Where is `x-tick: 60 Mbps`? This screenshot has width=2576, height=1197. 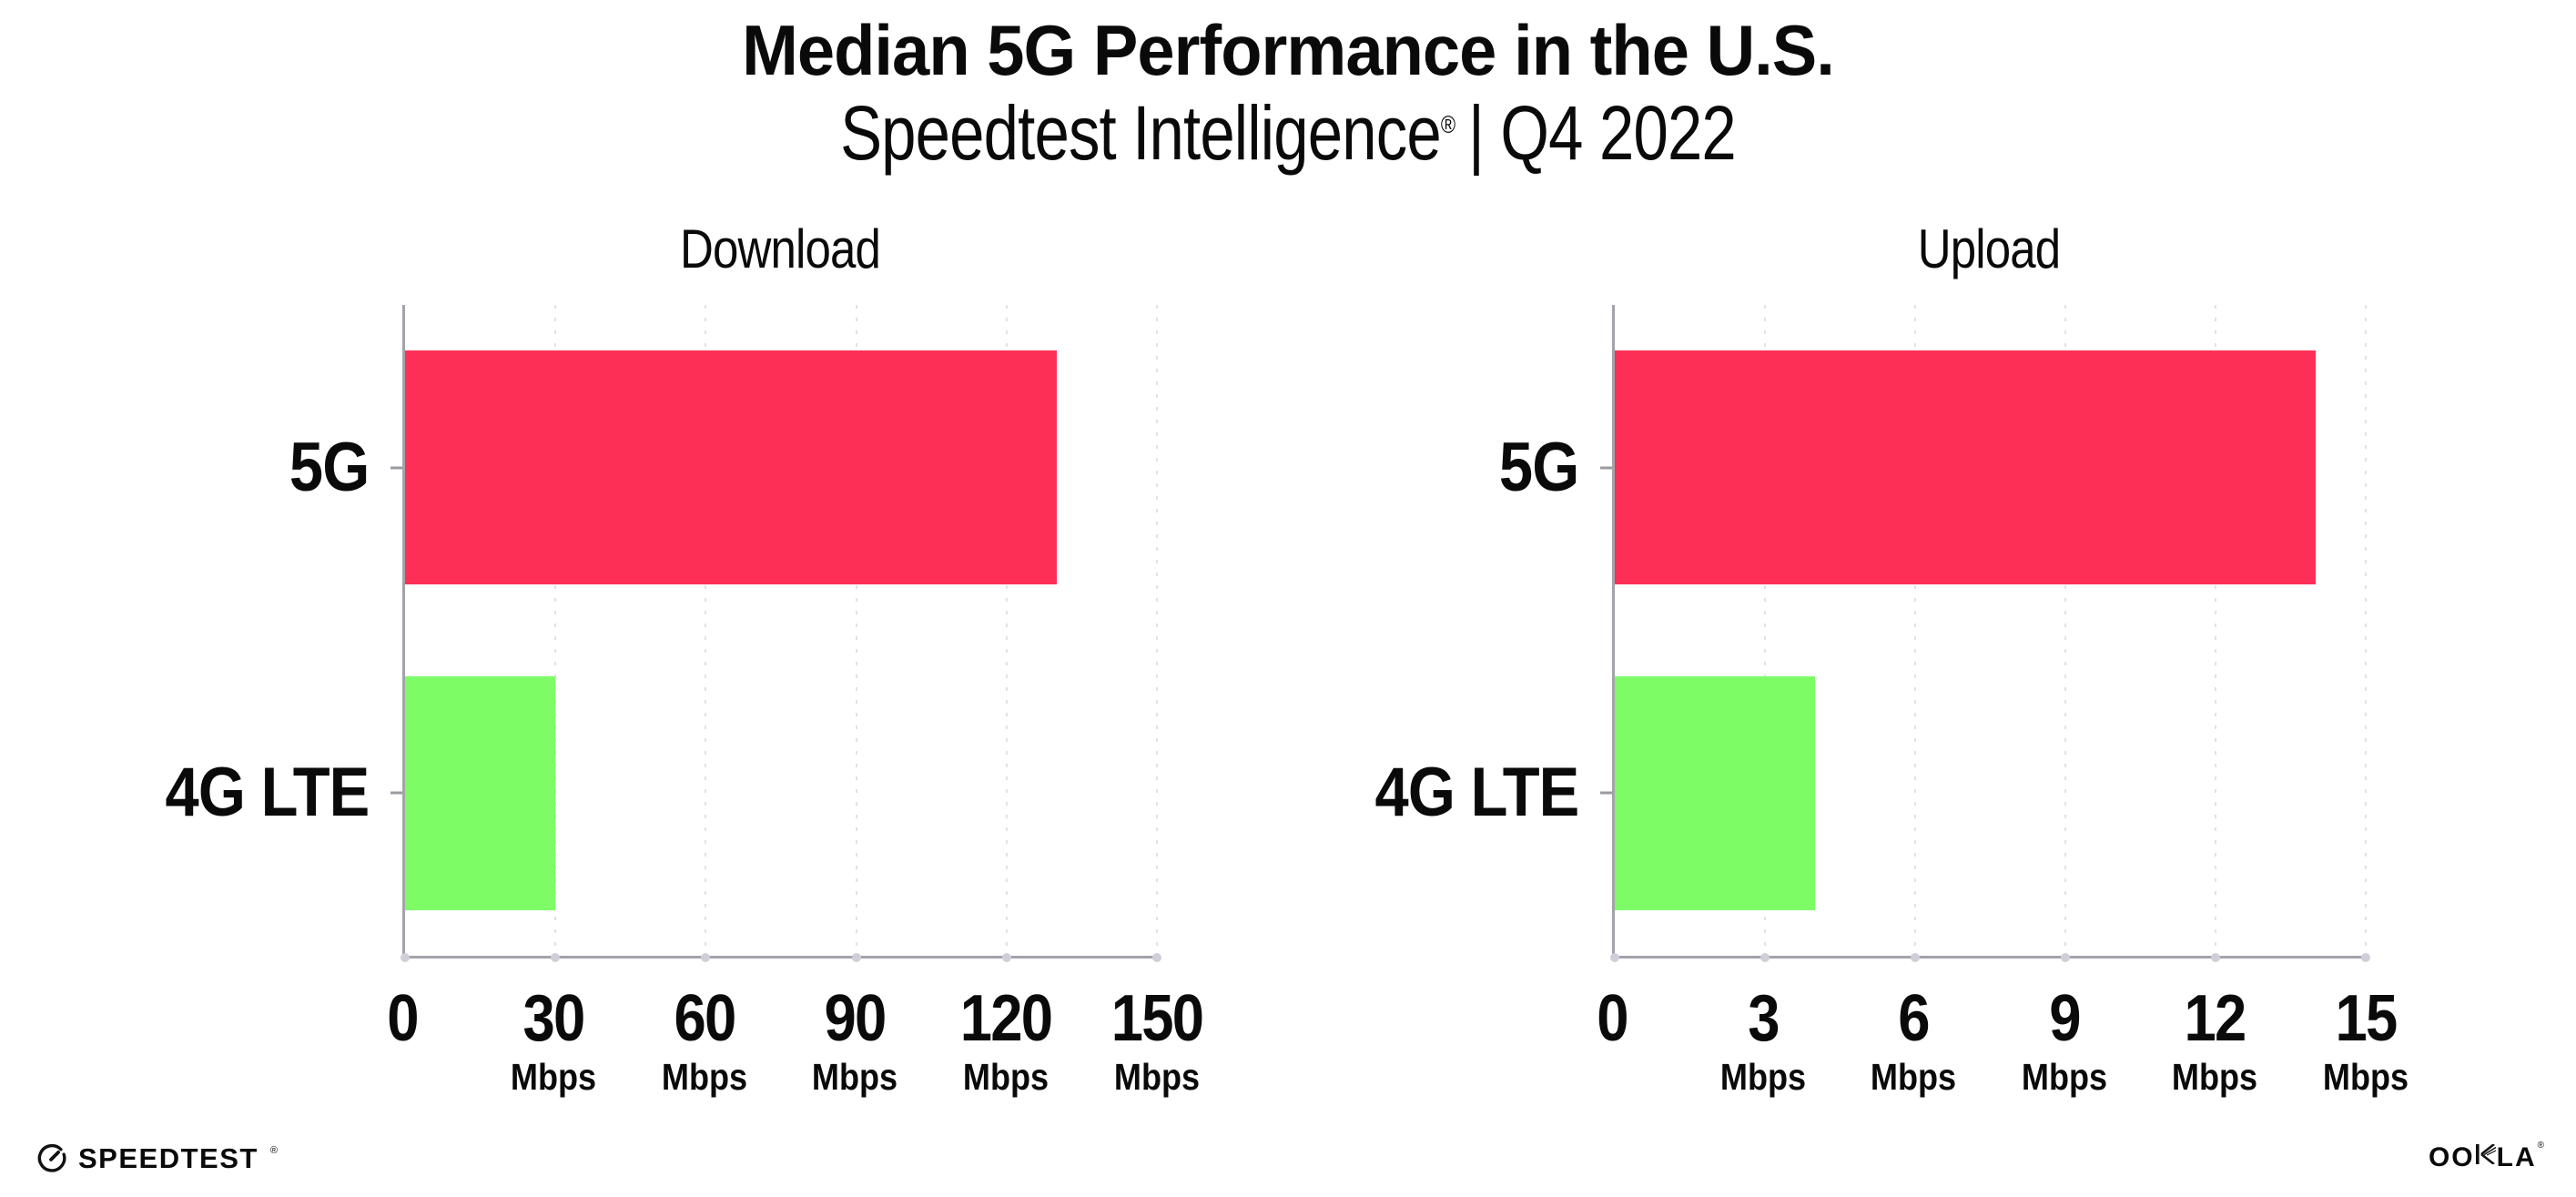 x-tick: 60 Mbps is located at coordinates (704, 1041).